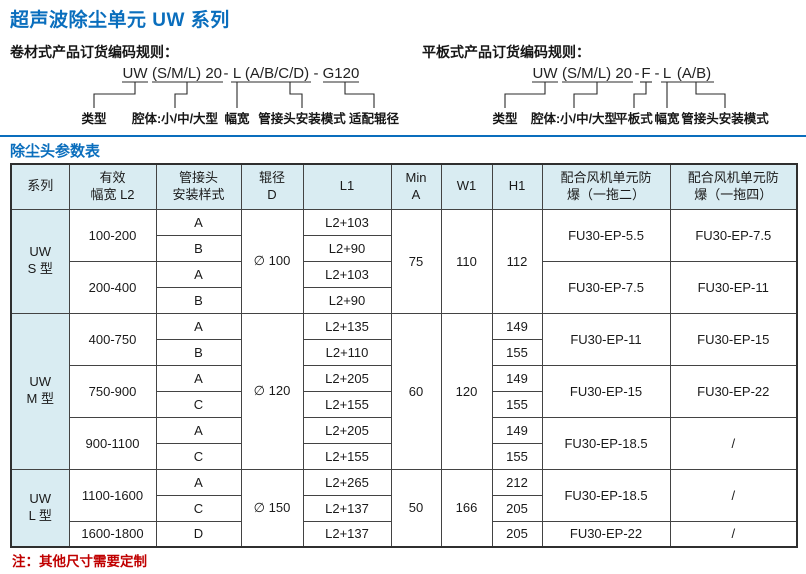  Describe the element at coordinates (733, 391) in the screenshot. I see `cell-fan-duo4: FU30-EP-22` at that location.